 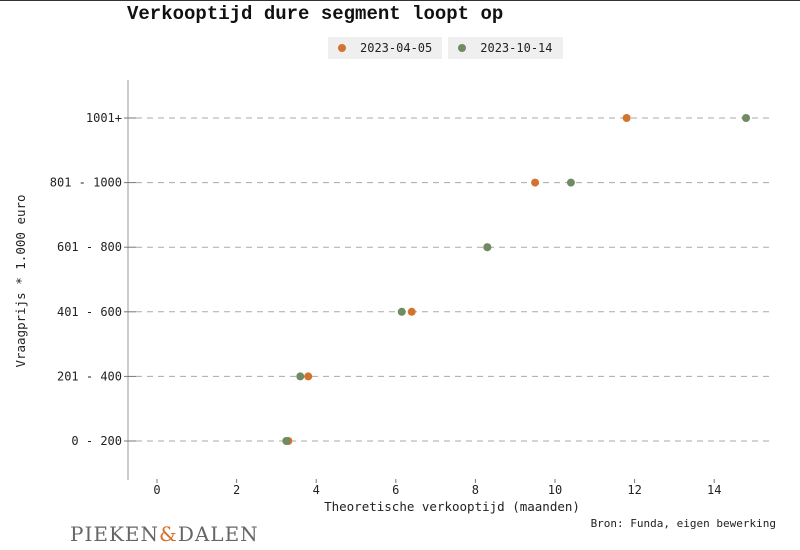 I want to click on x-tick-label: 10, so click(x=555, y=490).